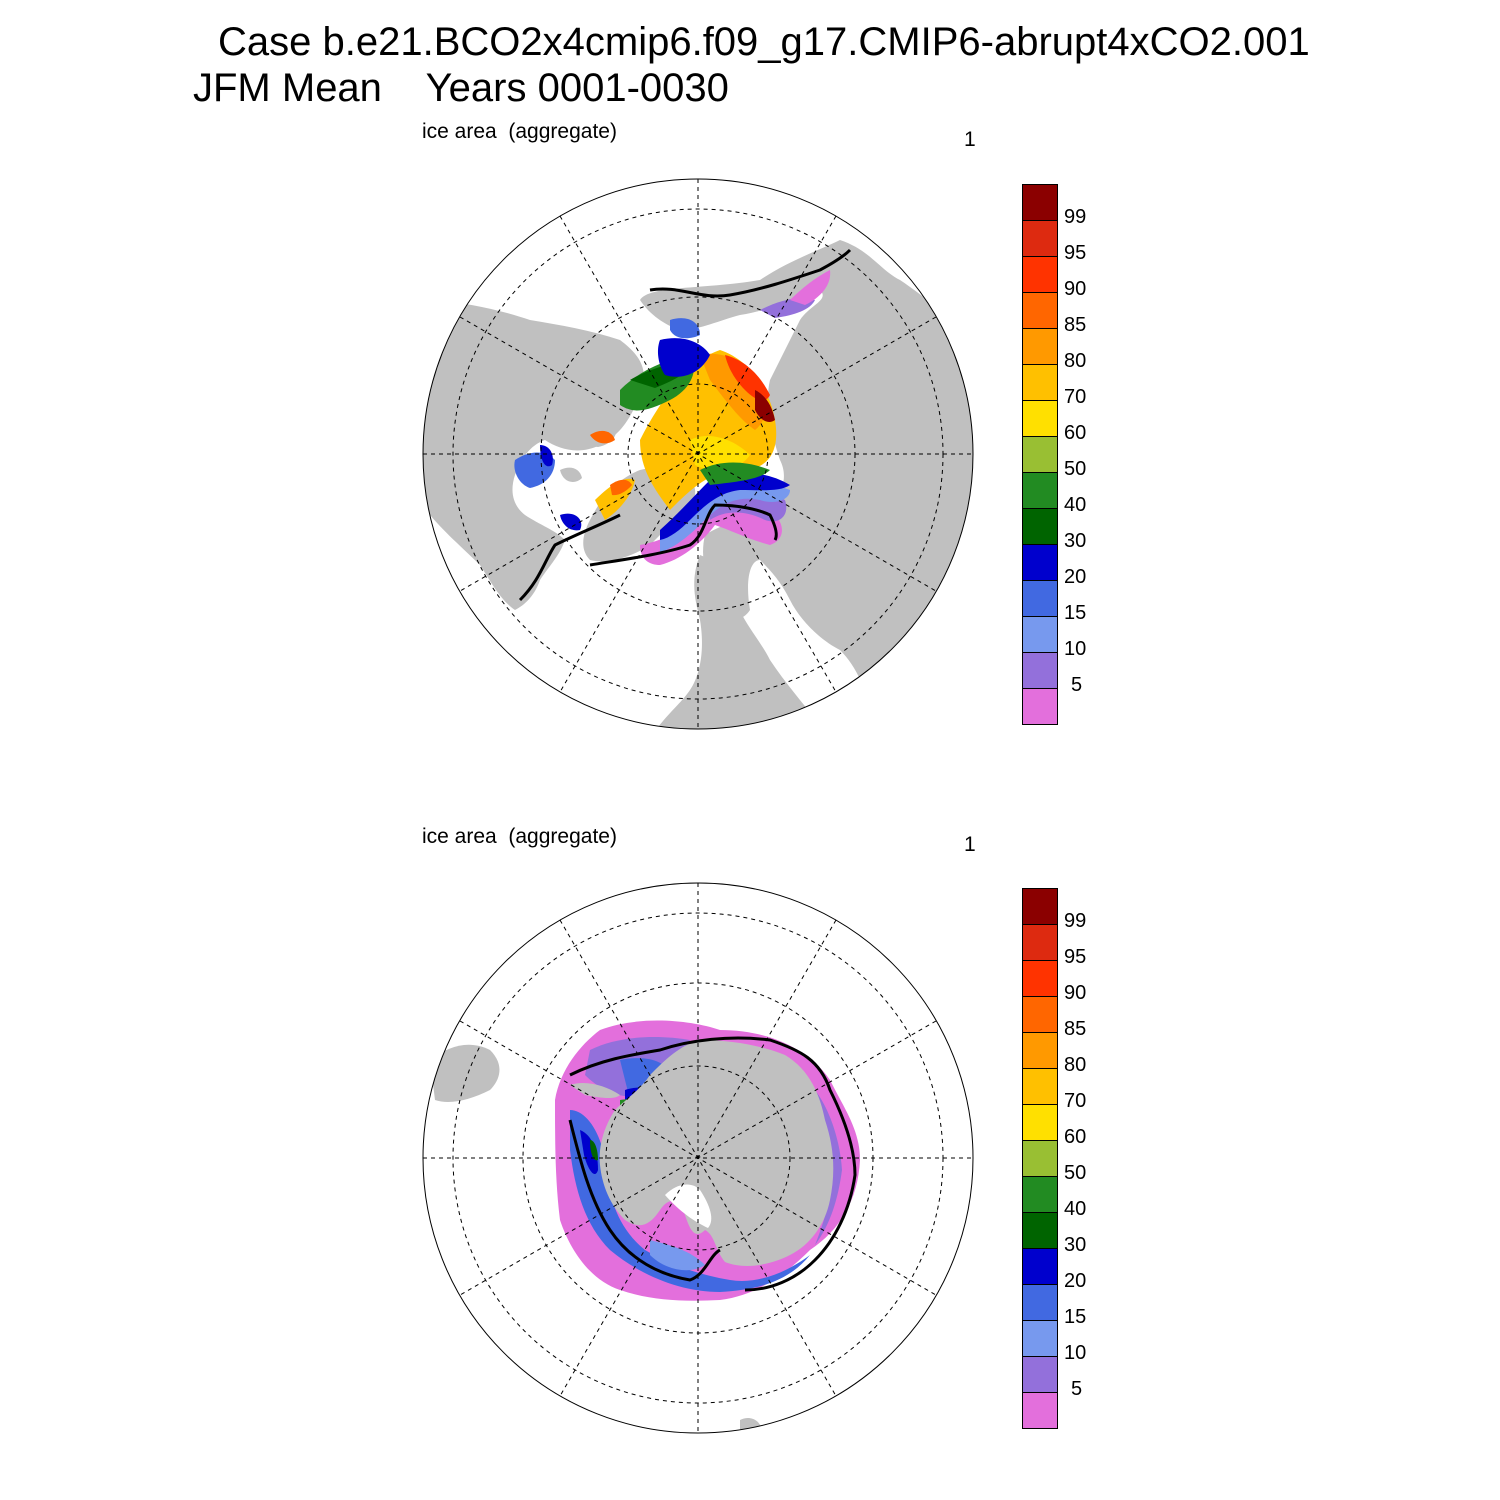 This screenshot has height=1500, width=1500. I want to click on land-asia, so click(806, 484).